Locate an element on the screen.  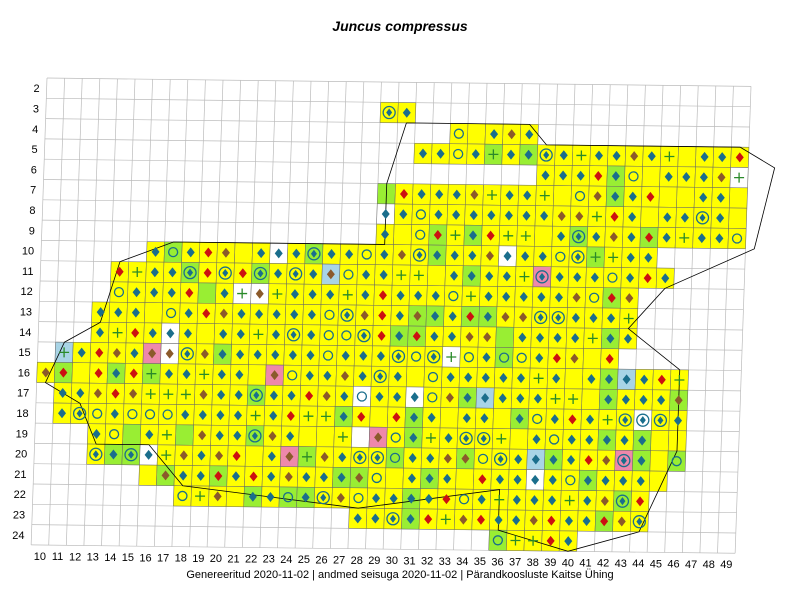
column-label: 16 is located at coordinates (145, 558).